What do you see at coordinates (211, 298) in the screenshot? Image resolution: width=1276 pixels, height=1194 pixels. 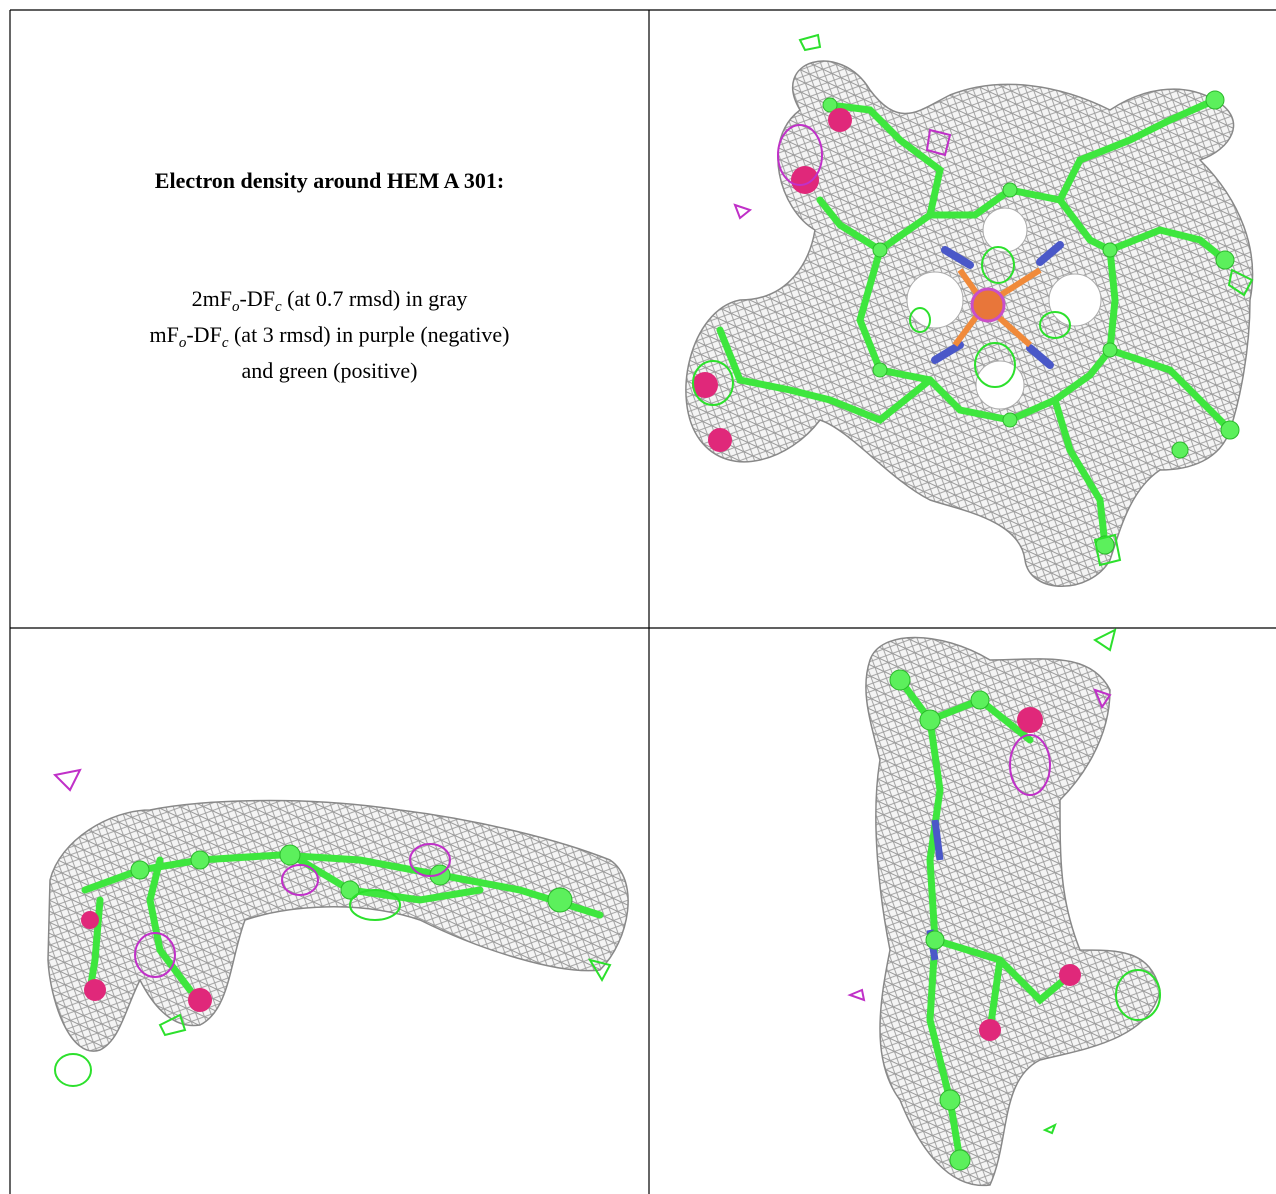 I see `text: 2mF` at bounding box center [211, 298].